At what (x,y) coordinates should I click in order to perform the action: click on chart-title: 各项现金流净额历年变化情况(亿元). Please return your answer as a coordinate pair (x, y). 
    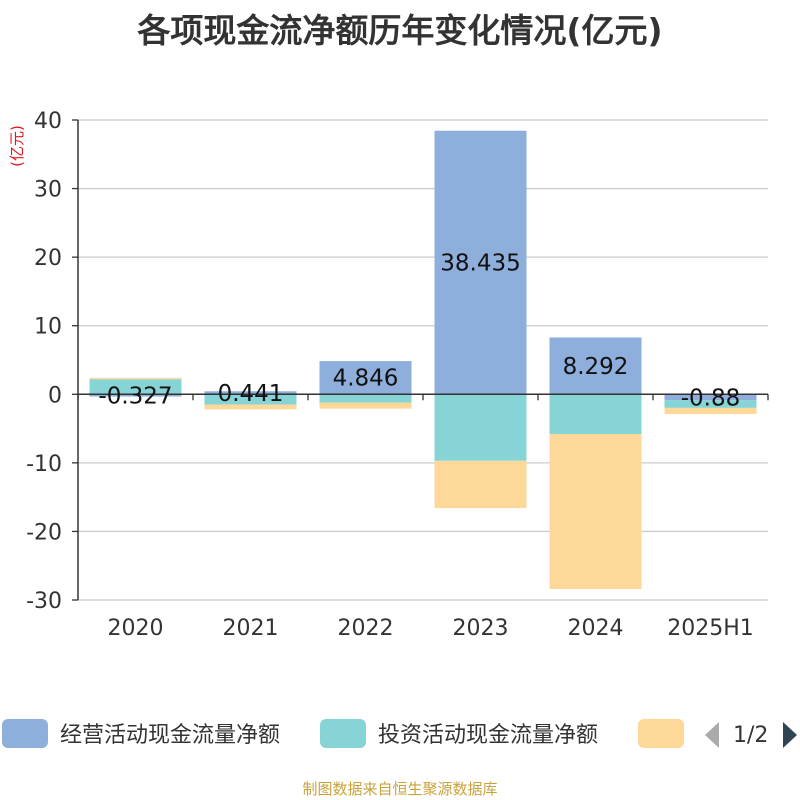
    Looking at the image, I should click on (400, 30).